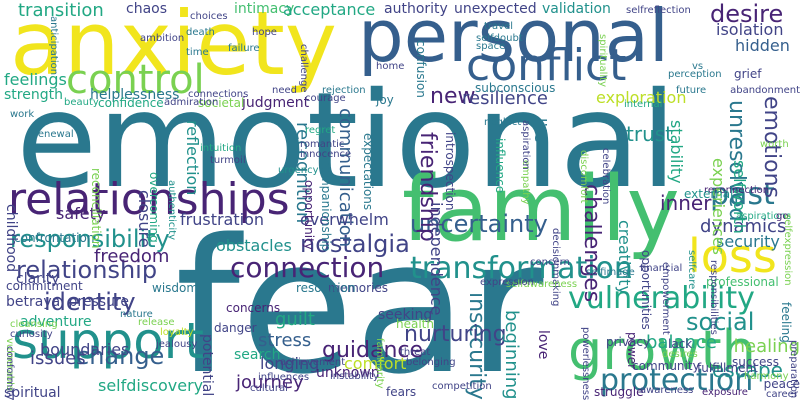 This screenshot has width=800, height=400. What do you see at coordinates (698, 66) in the screenshot?
I see `word-vs: vs` at bounding box center [698, 66].